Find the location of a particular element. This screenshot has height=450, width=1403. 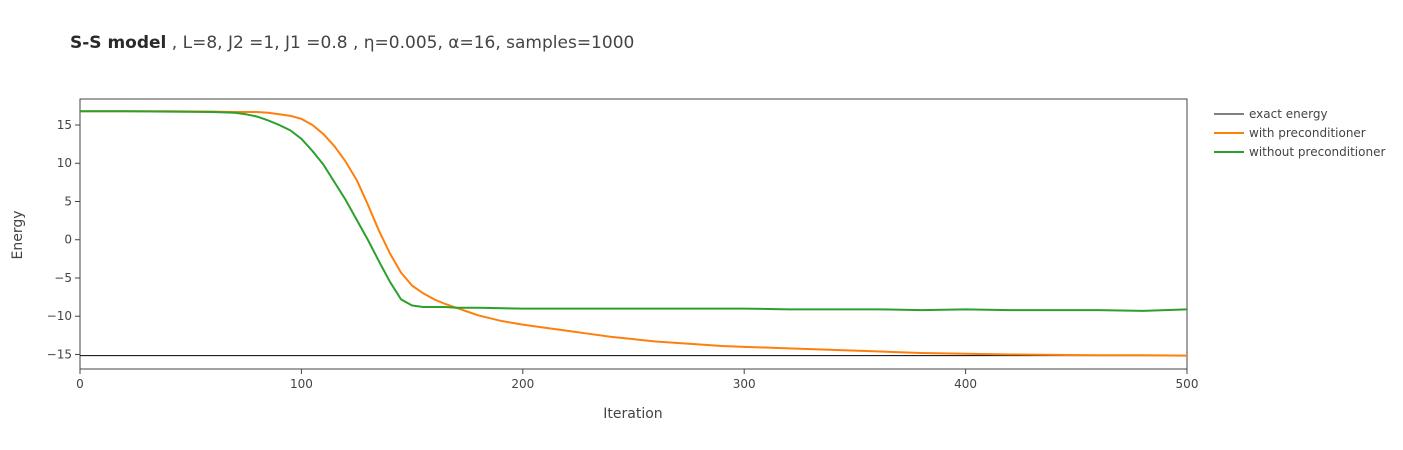

chart-title-bold: S-S model is located at coordinates (118, 43).